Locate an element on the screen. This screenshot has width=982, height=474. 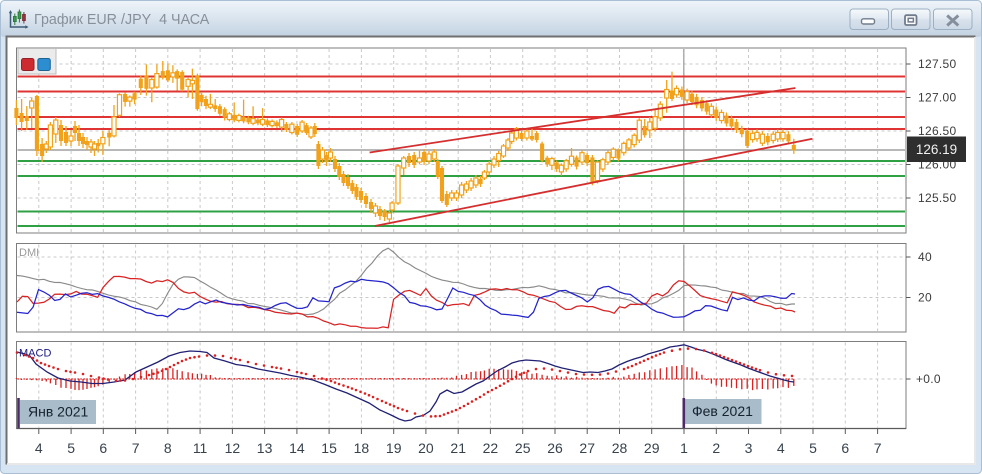
svg-text: 126.50 is located at coordinates (937, 131).